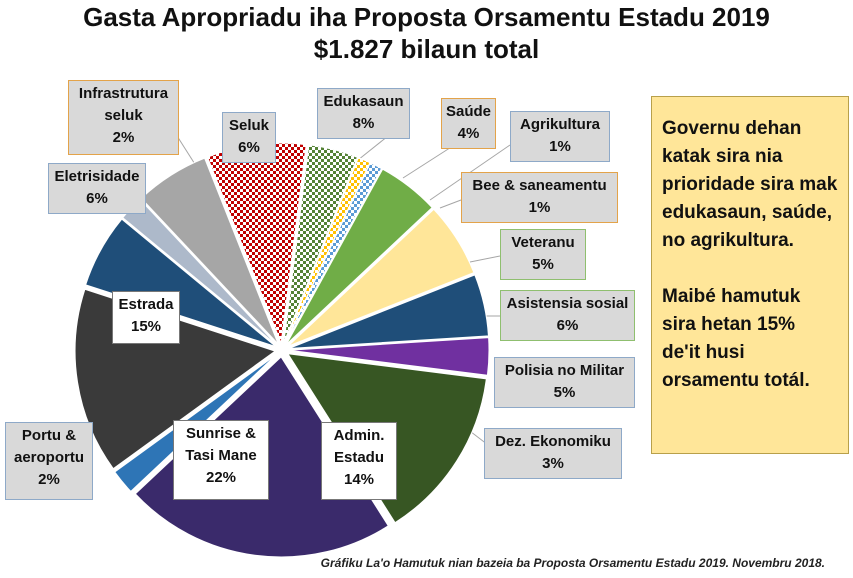 This screenshot has width=853, height=578. I want to click on pie-slice-asistensia-sosial, so click(381, 277).